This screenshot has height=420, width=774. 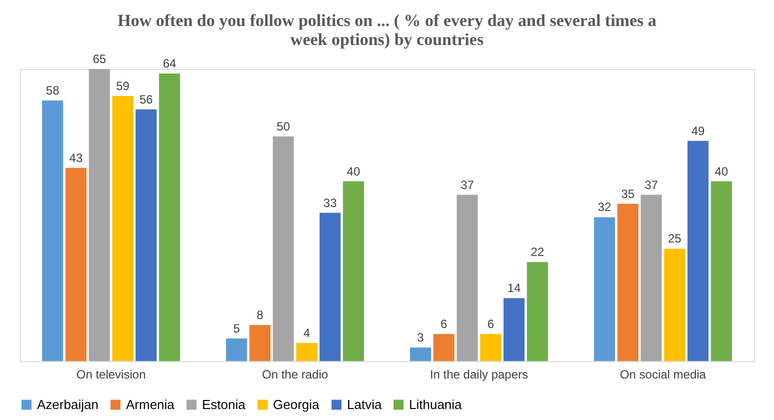 I want to click on data-label: 5, so click(x=236, y=329).